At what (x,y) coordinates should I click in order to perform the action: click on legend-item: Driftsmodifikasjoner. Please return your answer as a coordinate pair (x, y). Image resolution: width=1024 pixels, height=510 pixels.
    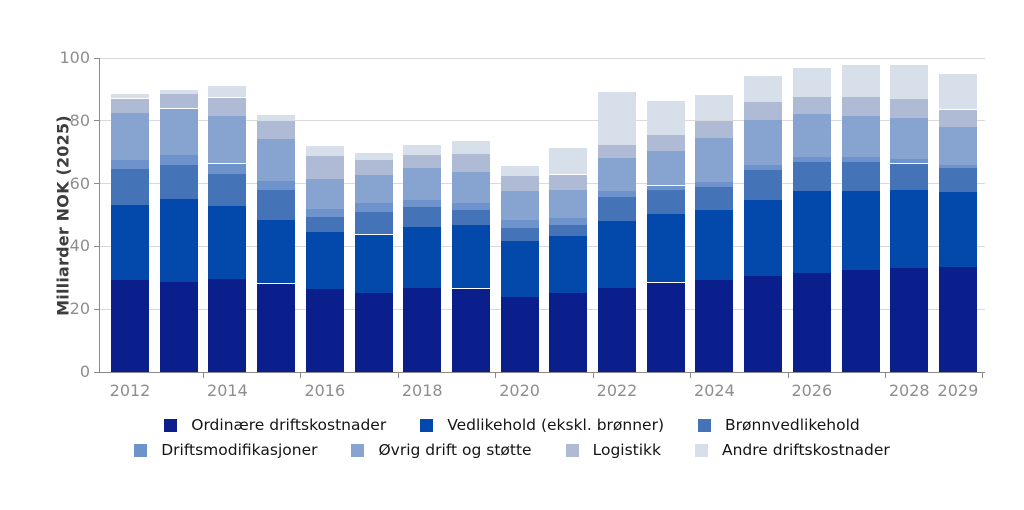
    Looking at the image, I should click on (225, 450).